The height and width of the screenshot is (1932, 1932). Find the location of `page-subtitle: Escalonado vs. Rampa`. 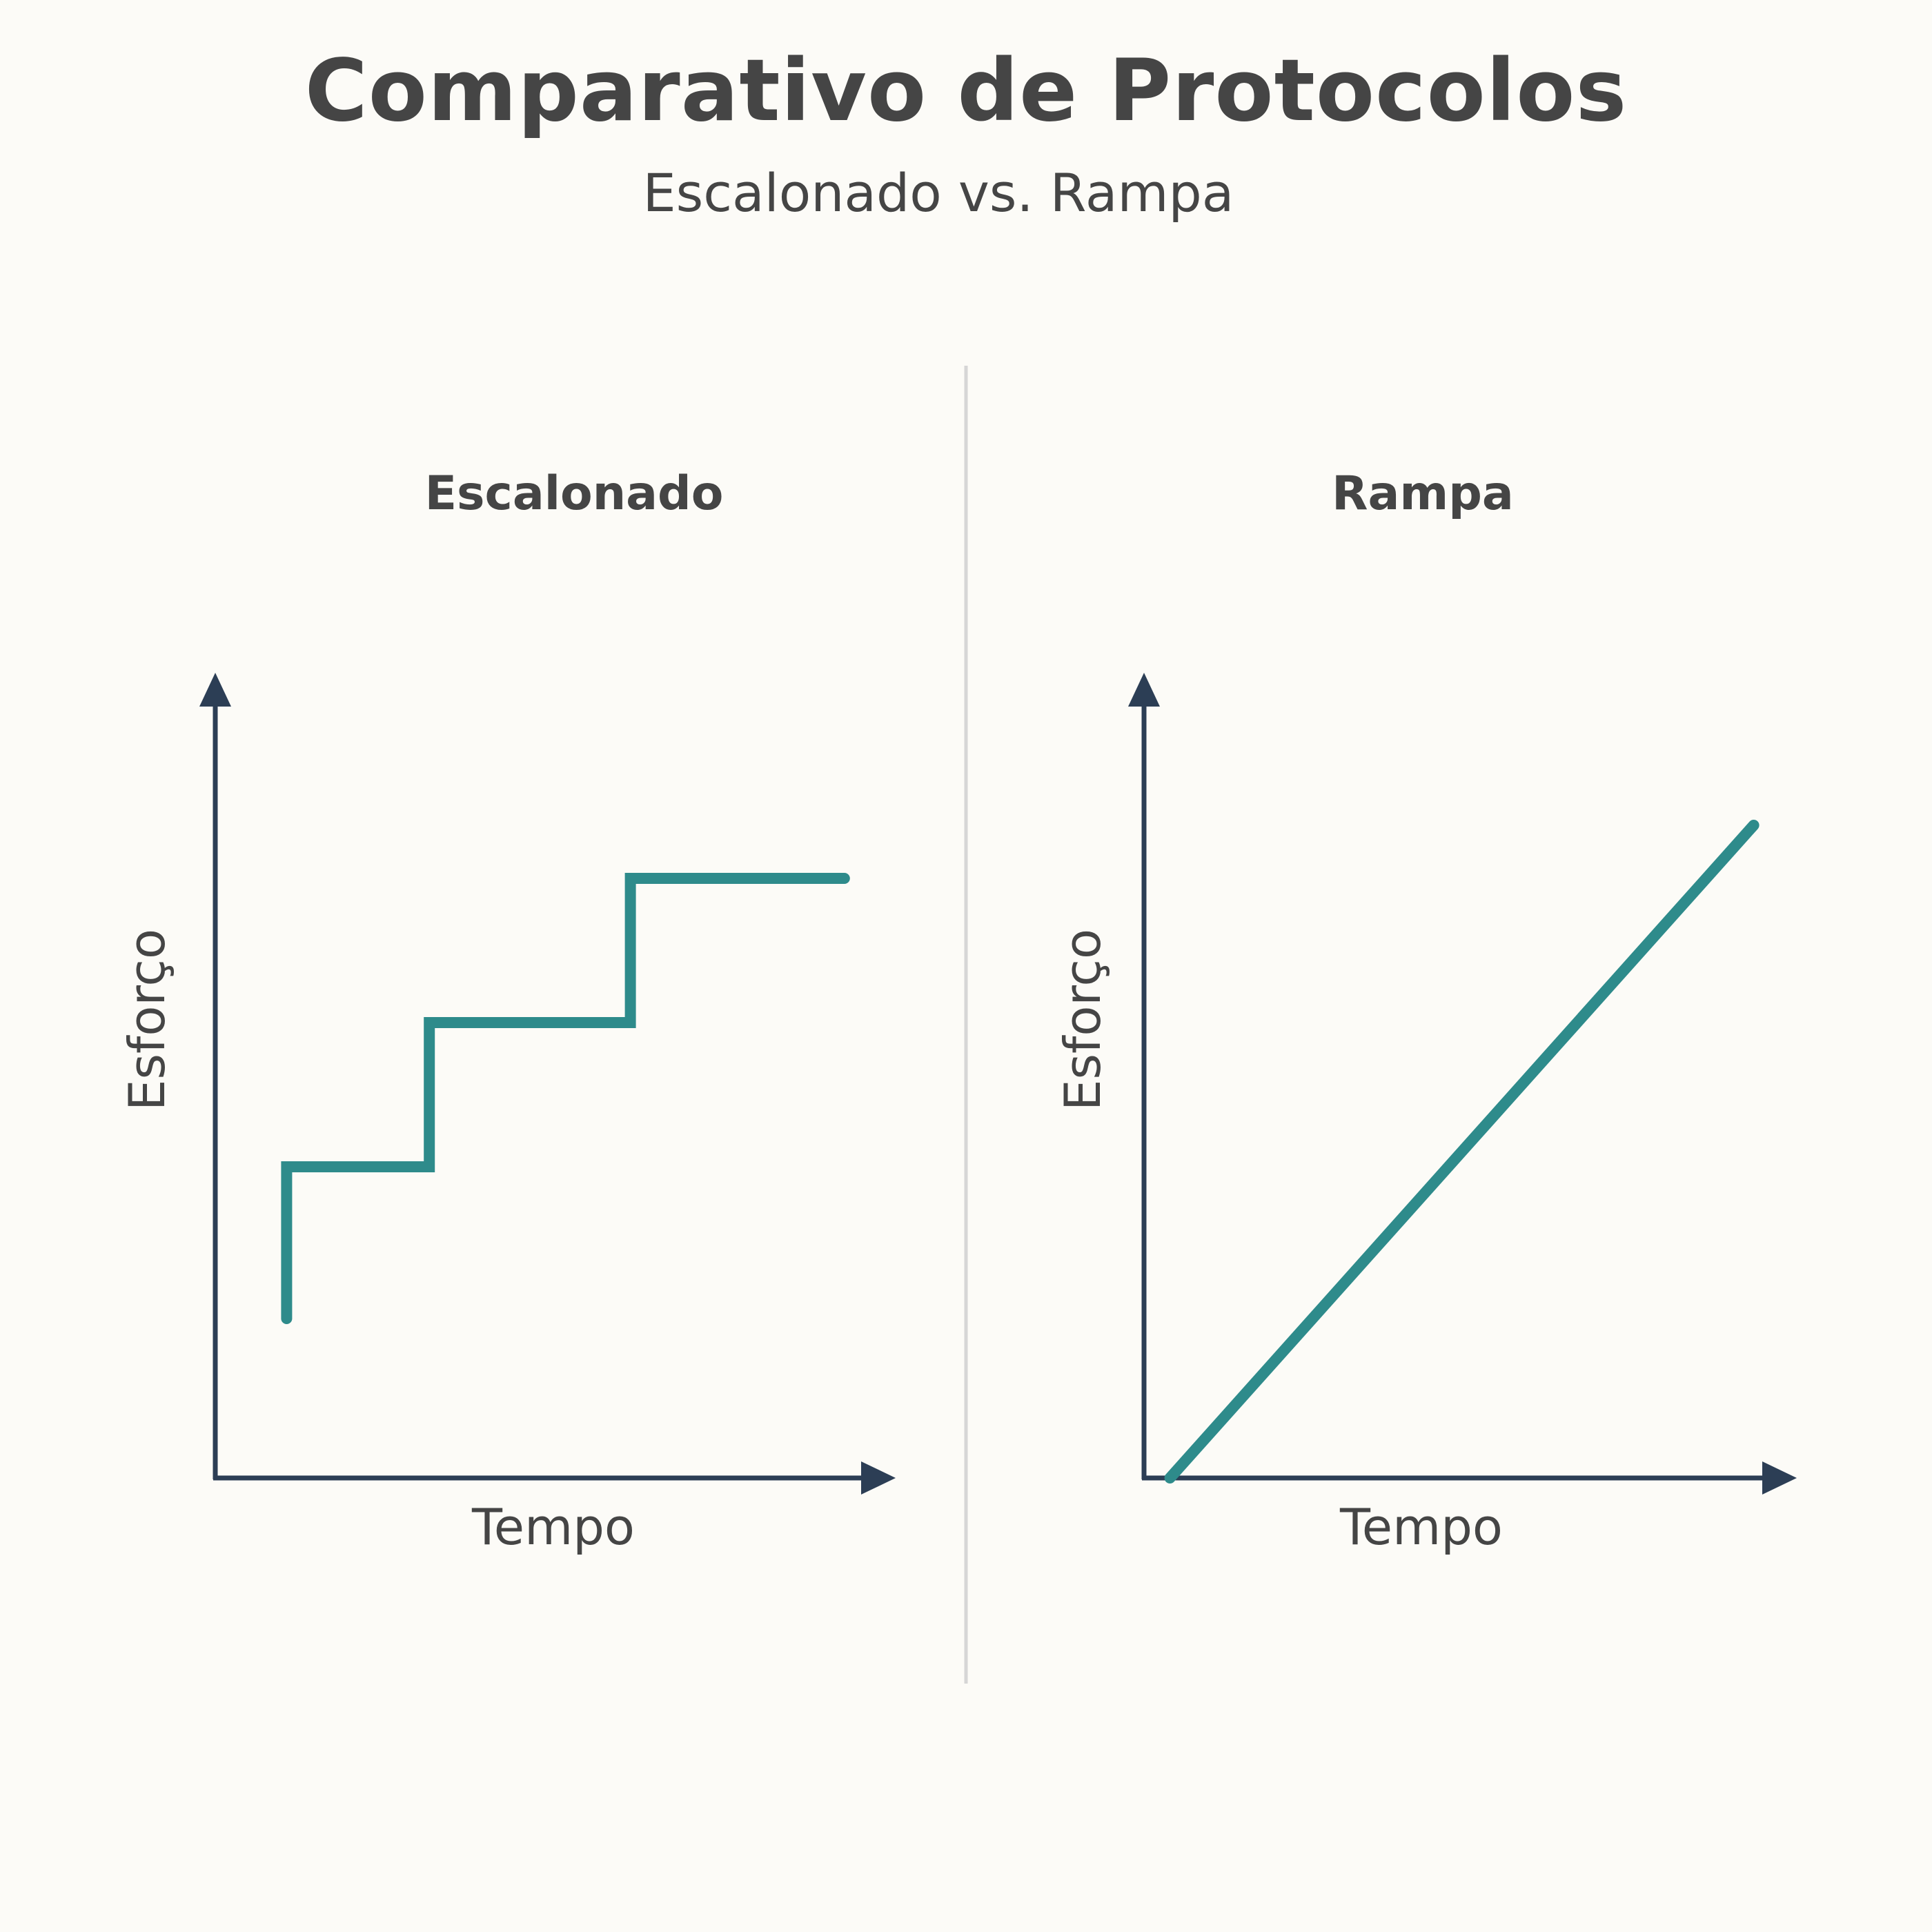

page-subtitle: Escalonado vs. Rampa is located at coordinates (938, 193).